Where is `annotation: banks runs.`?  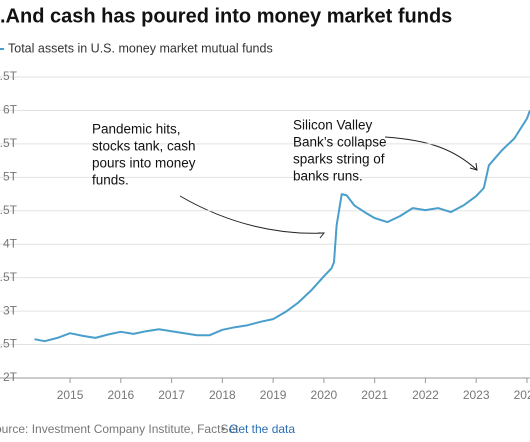 annotation: banks runs. is located at coordinates (328, 176).